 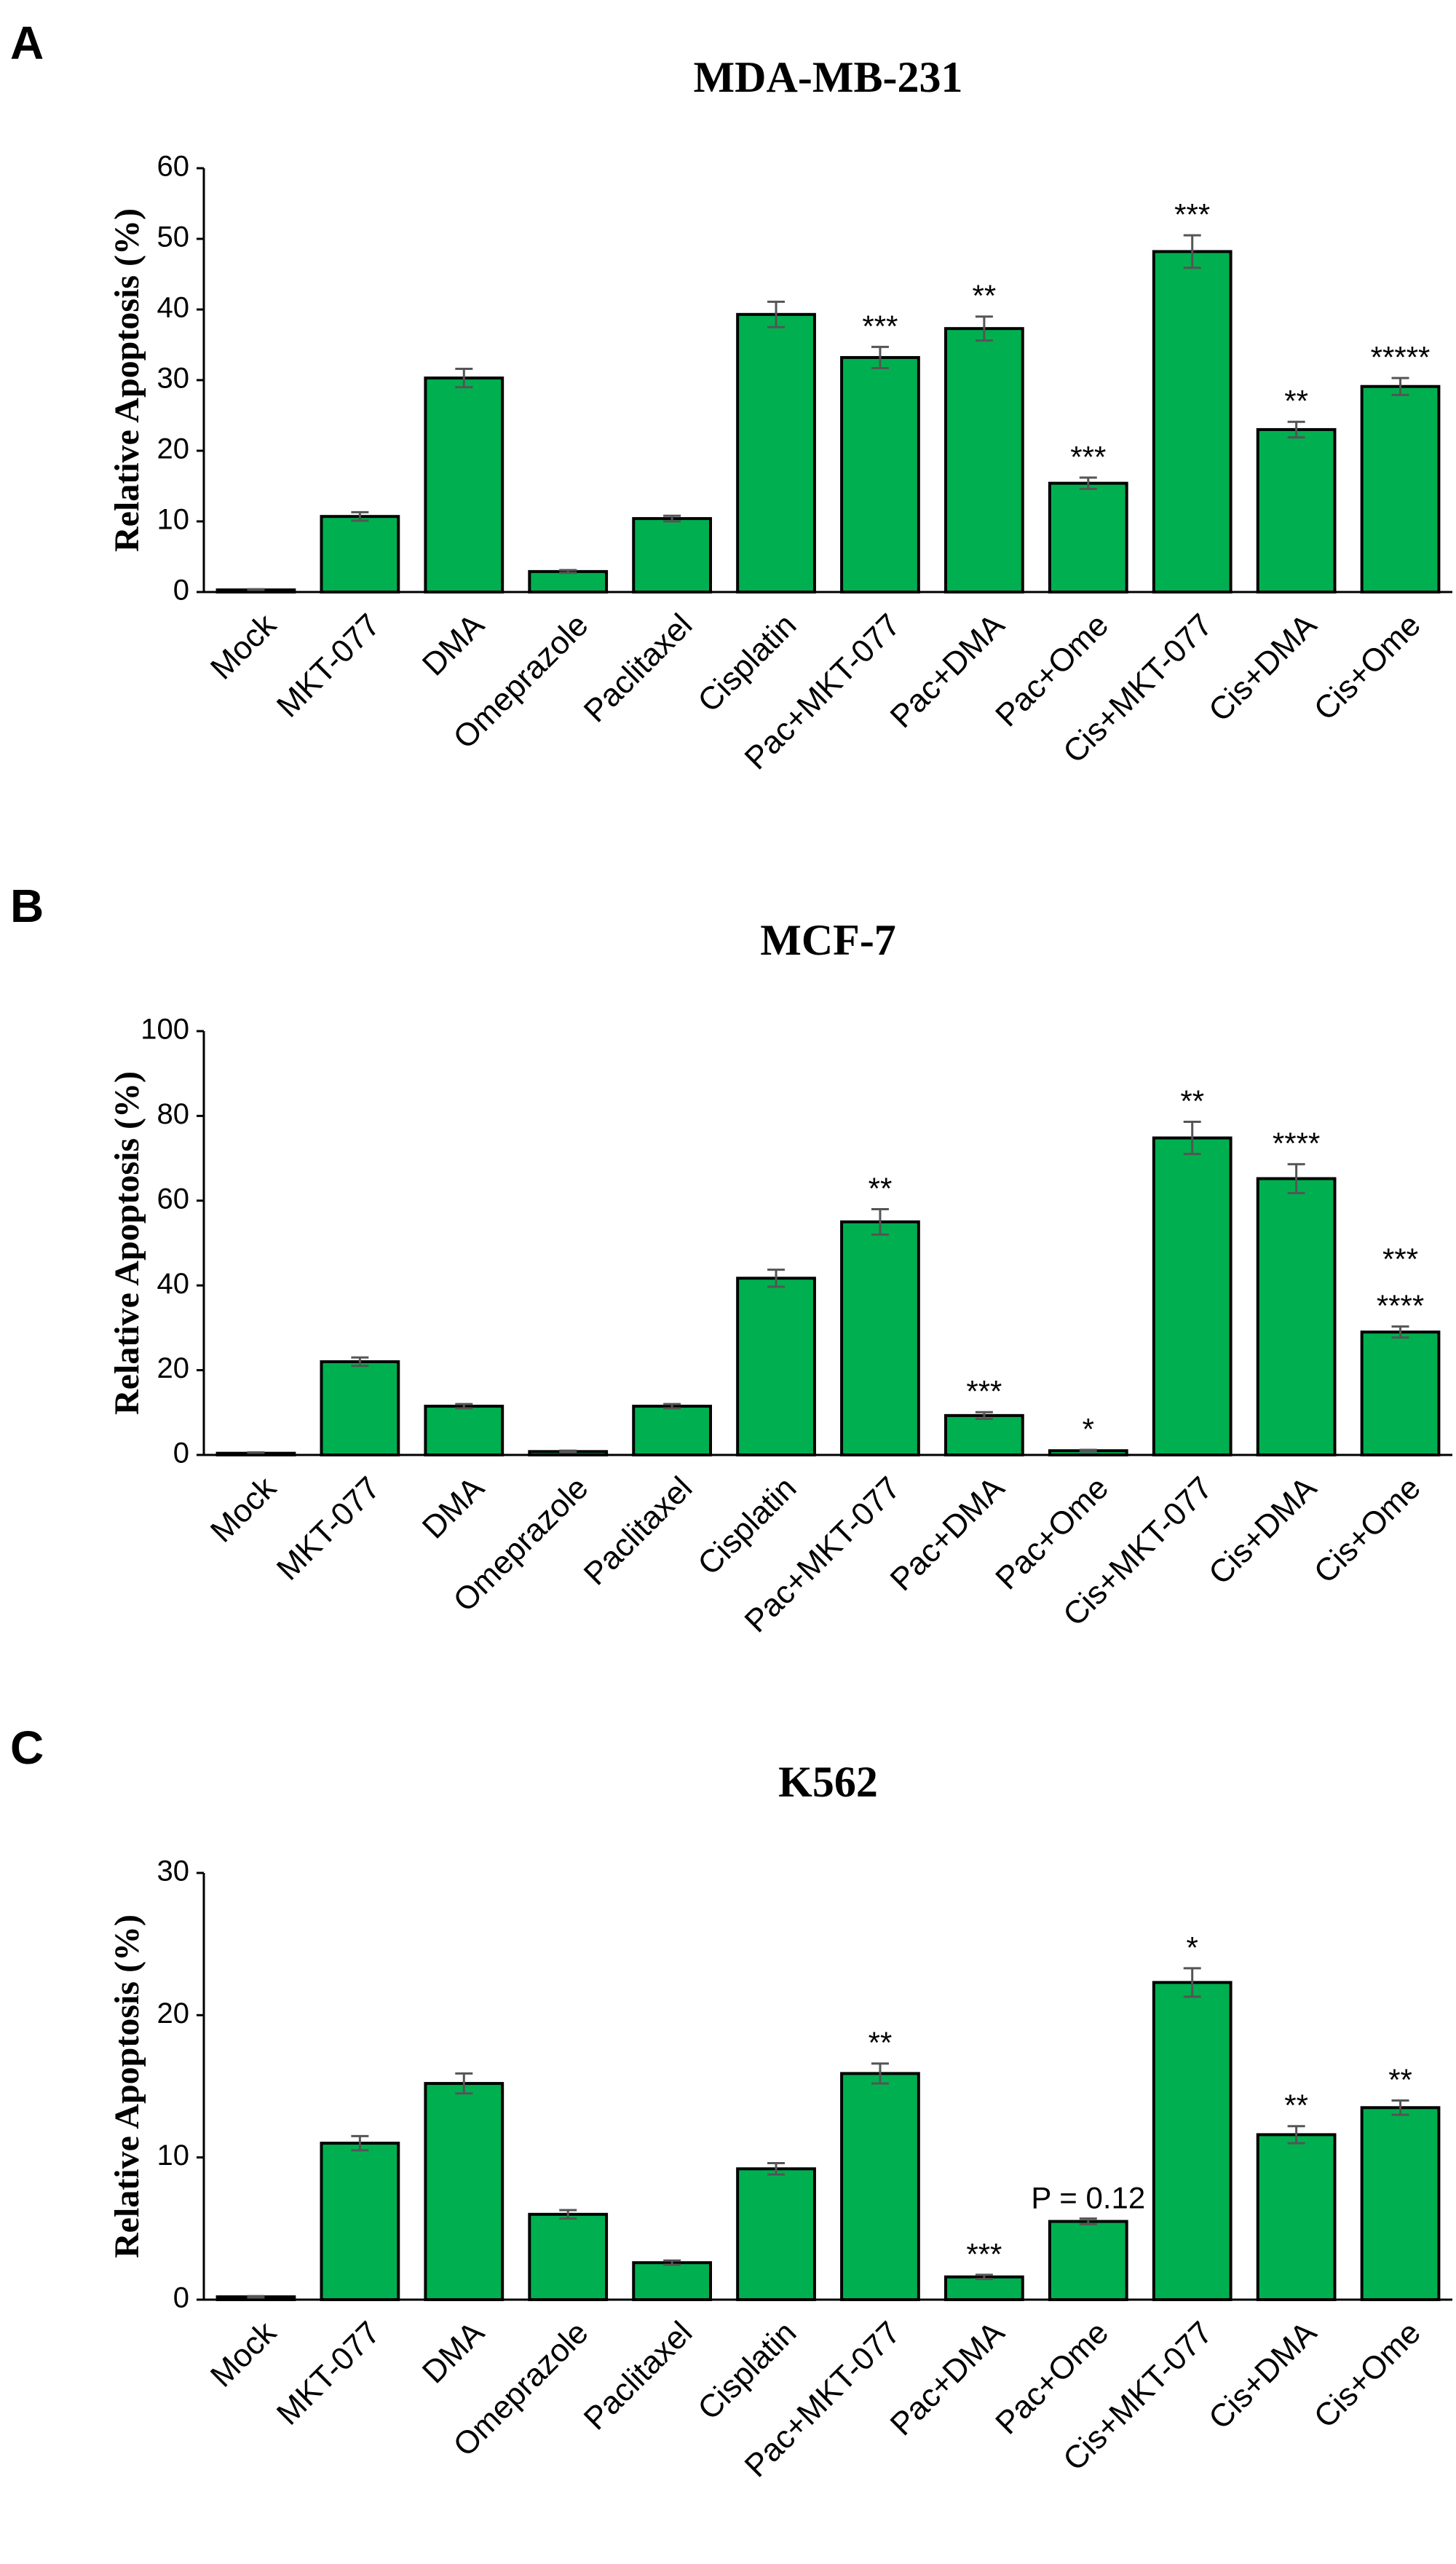 I want to click on panel-label: C, so click(x=27, y=1747).